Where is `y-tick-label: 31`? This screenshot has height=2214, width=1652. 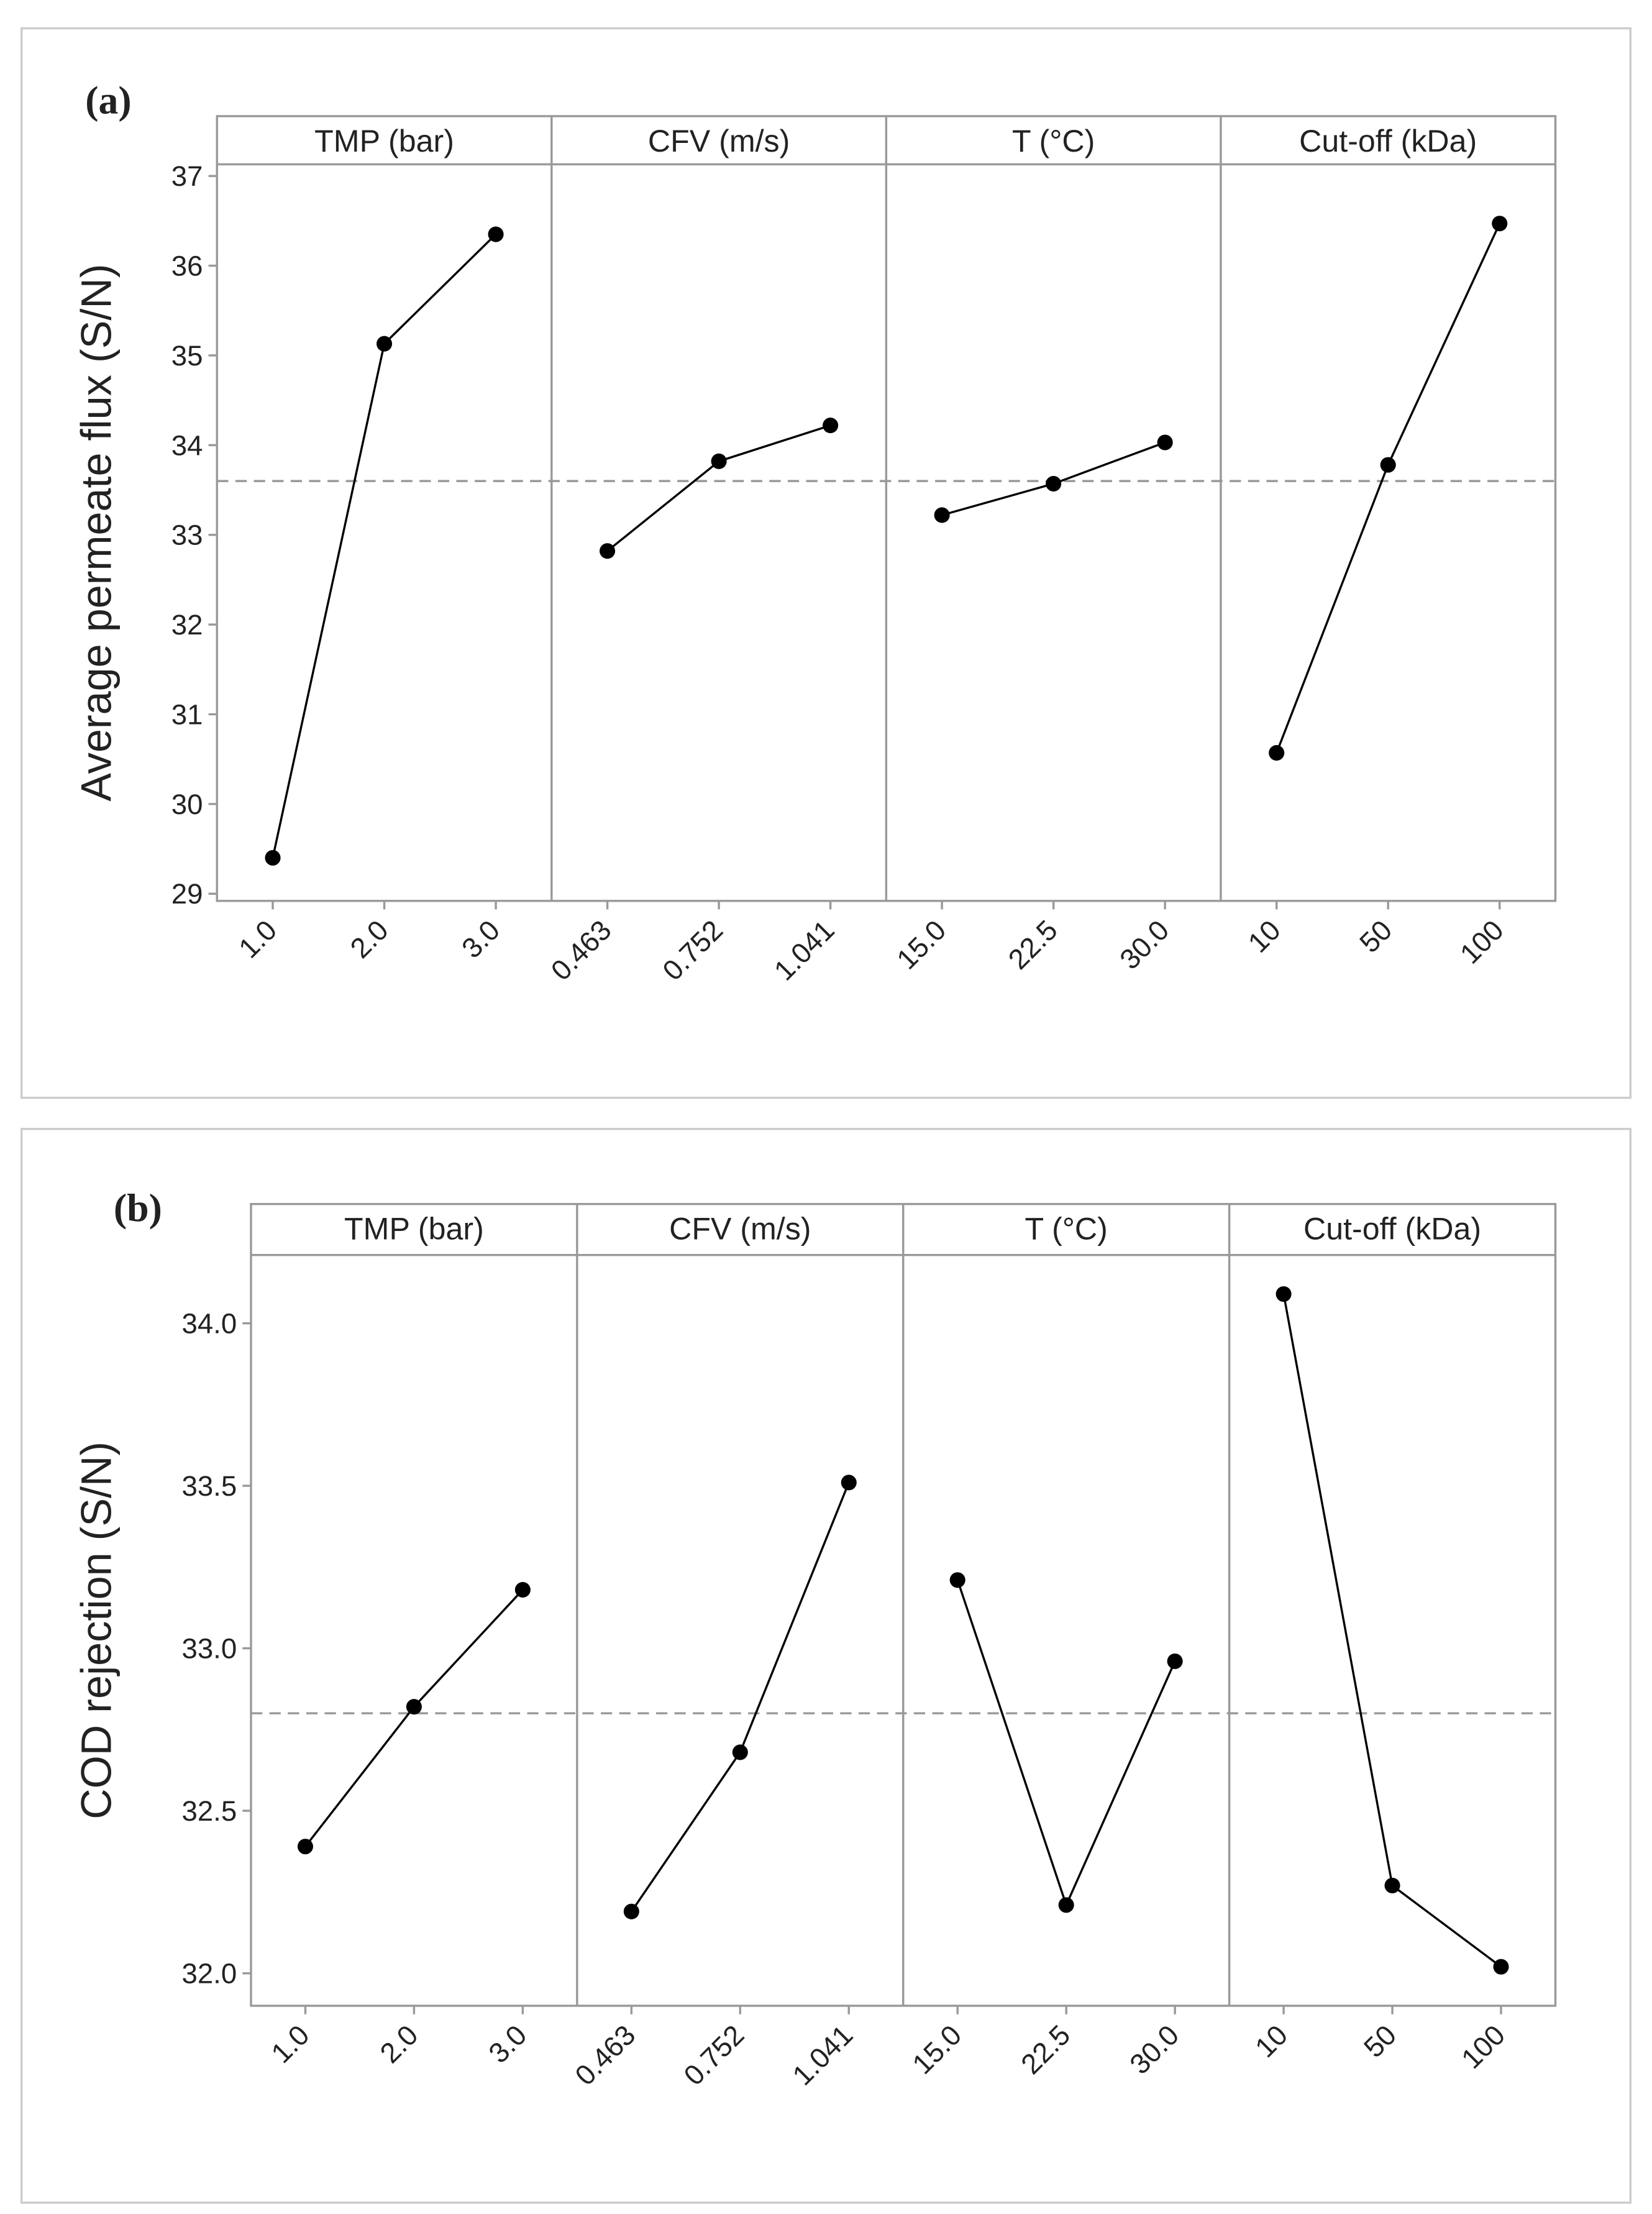 y-tick-label: 31 is located at coordinates (187, 714).